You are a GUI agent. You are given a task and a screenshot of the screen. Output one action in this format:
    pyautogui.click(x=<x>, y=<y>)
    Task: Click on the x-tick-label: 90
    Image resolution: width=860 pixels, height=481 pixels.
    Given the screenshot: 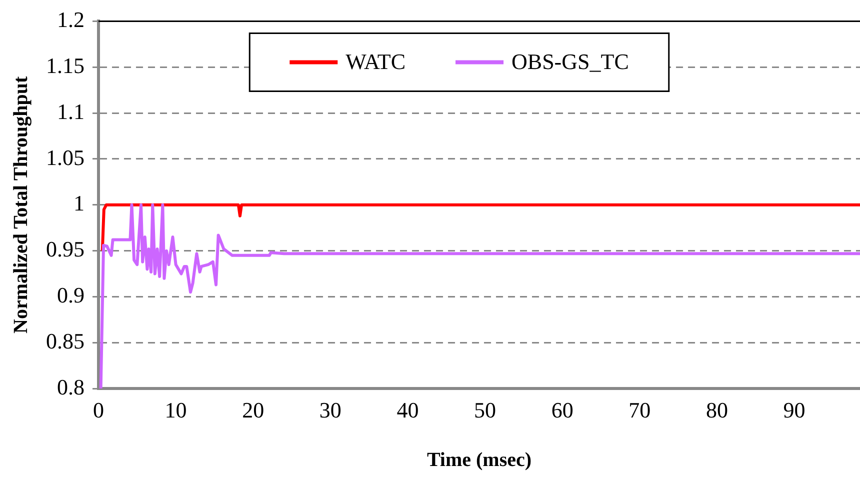 What is the action you would take?
    pyautogui.click(x=794, y=410)
    